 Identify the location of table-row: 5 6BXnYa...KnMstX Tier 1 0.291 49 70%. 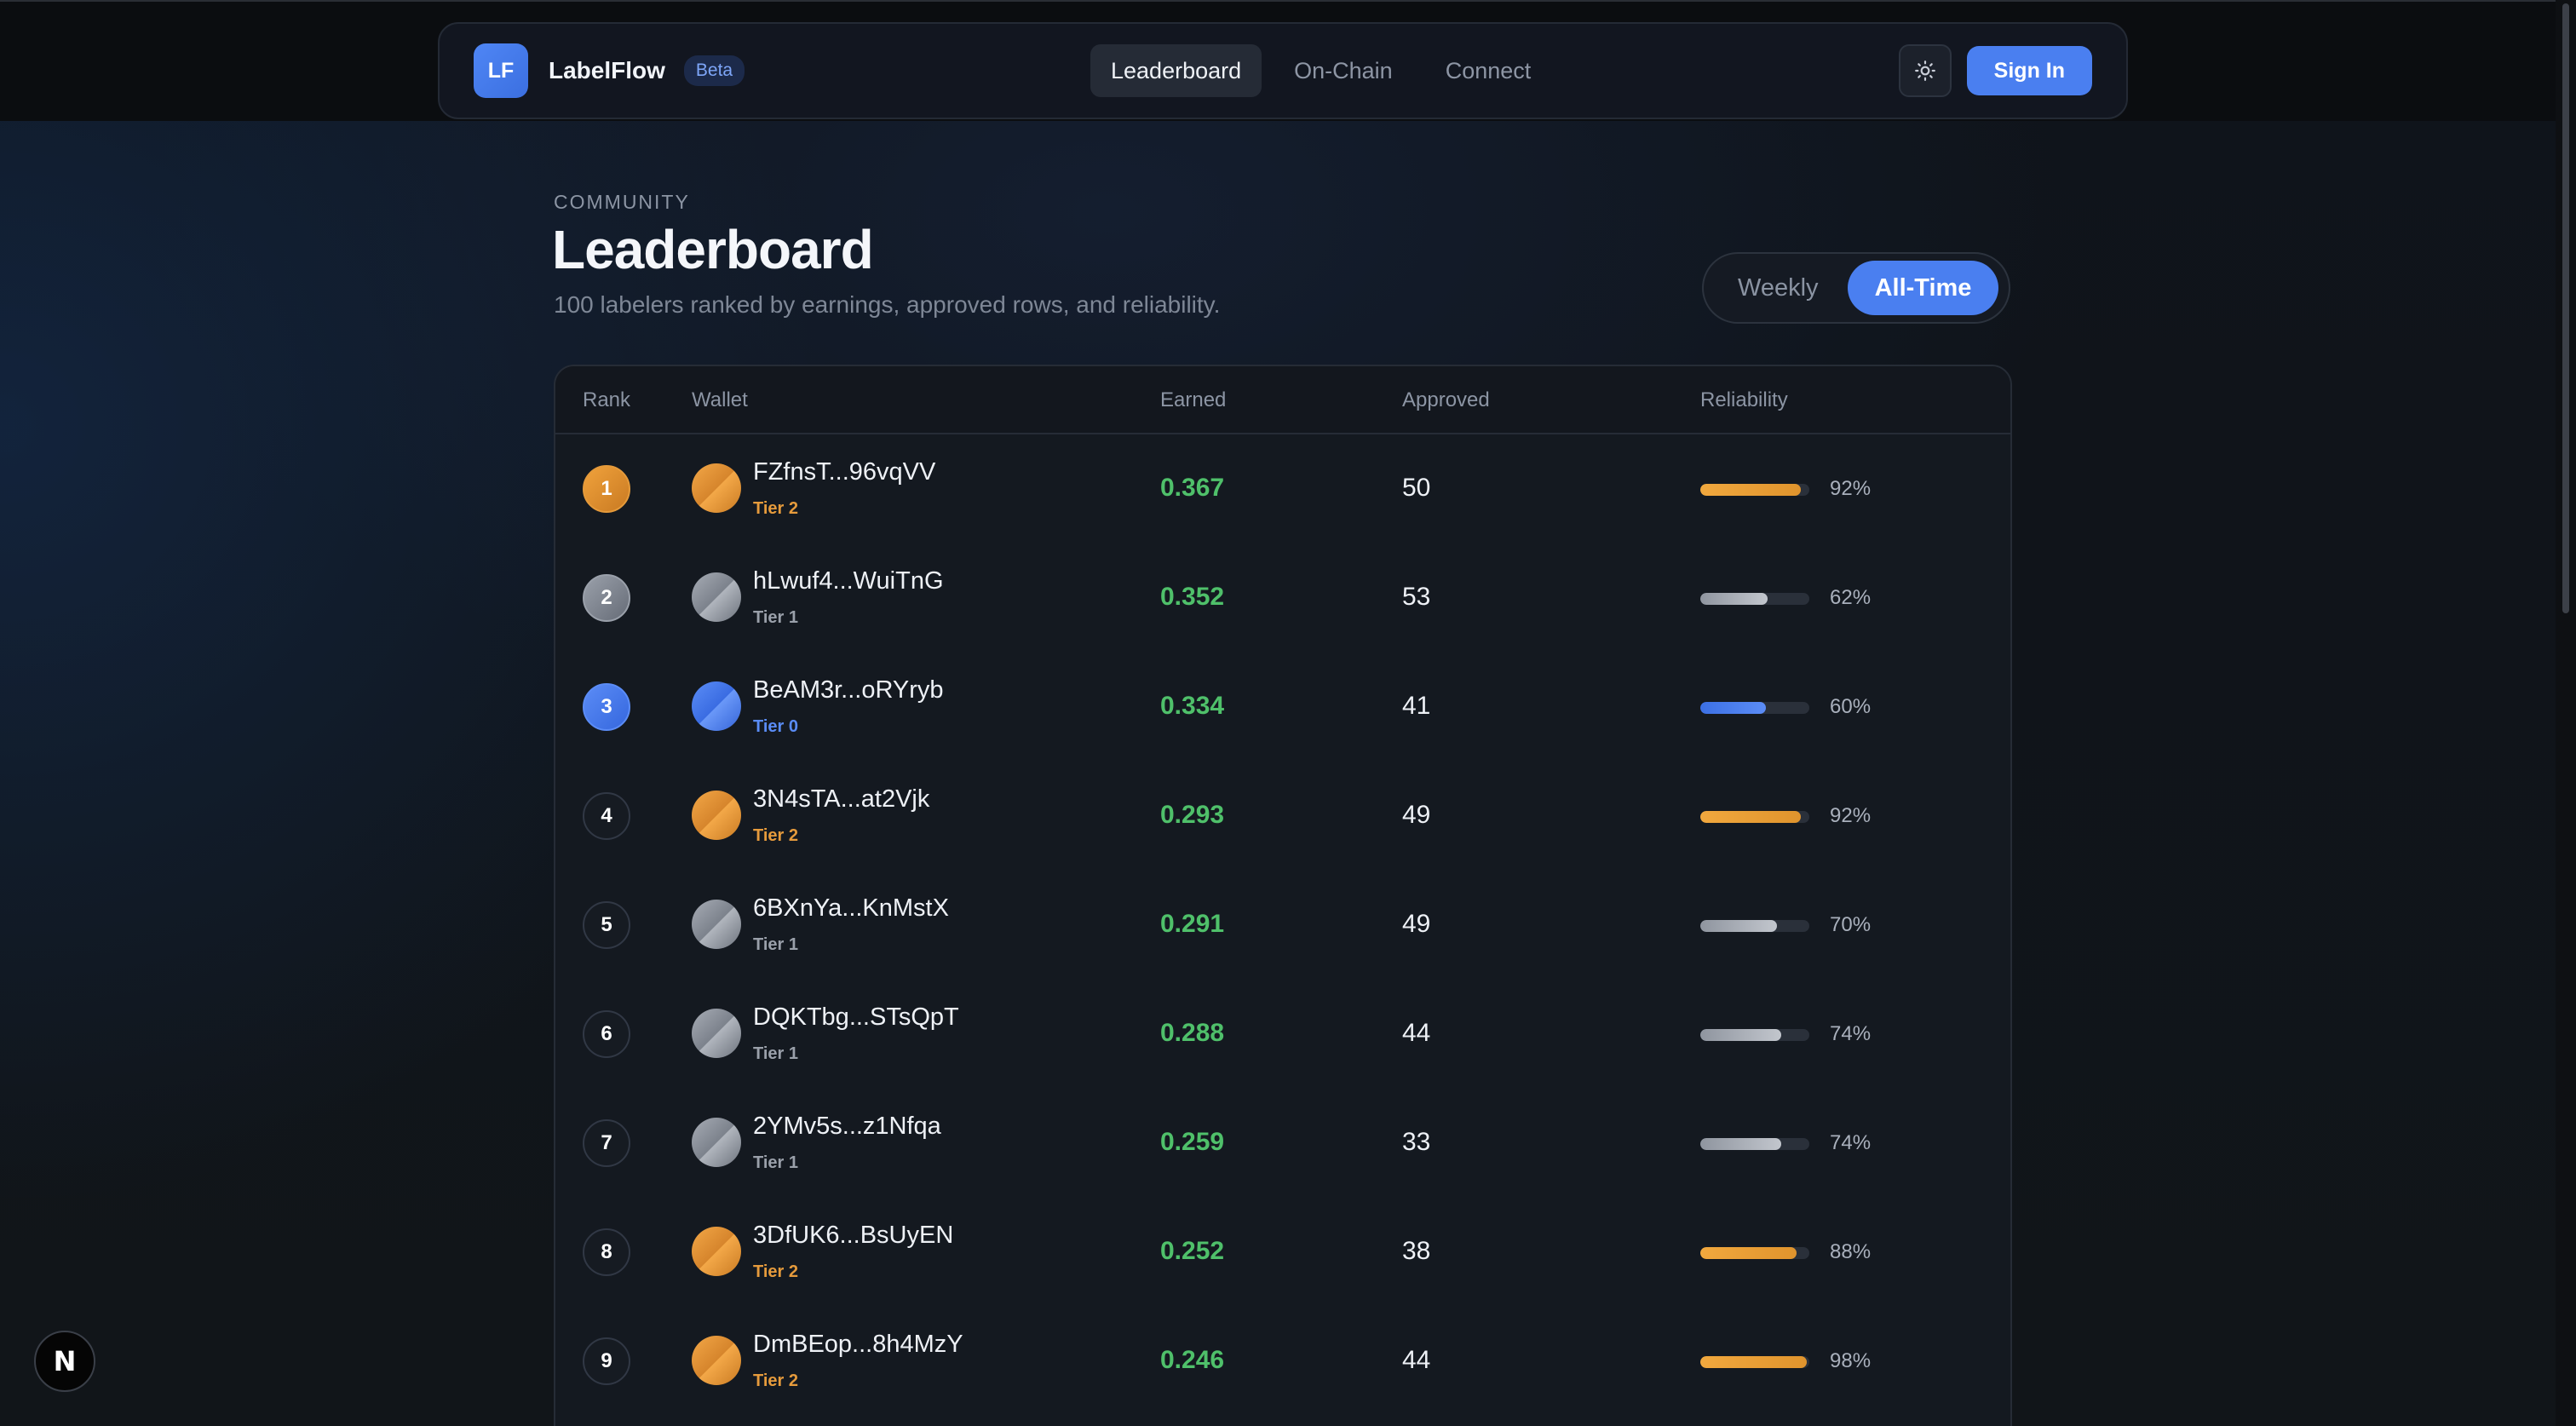
(1283, 926).